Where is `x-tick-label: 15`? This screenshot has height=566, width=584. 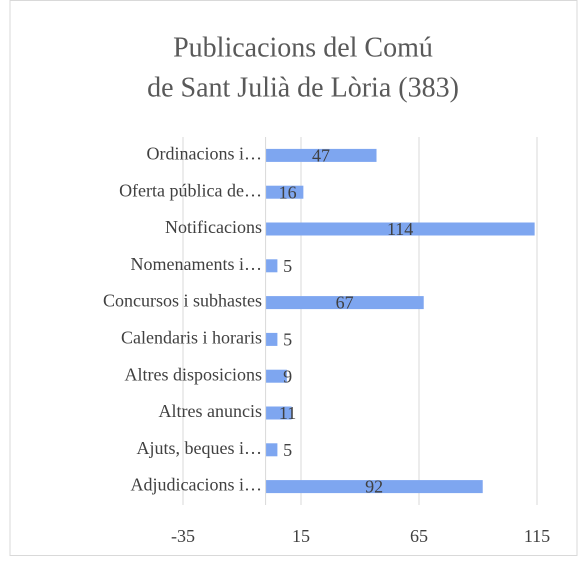 x-tick-label: 15 is located at coordinates (301, 536).